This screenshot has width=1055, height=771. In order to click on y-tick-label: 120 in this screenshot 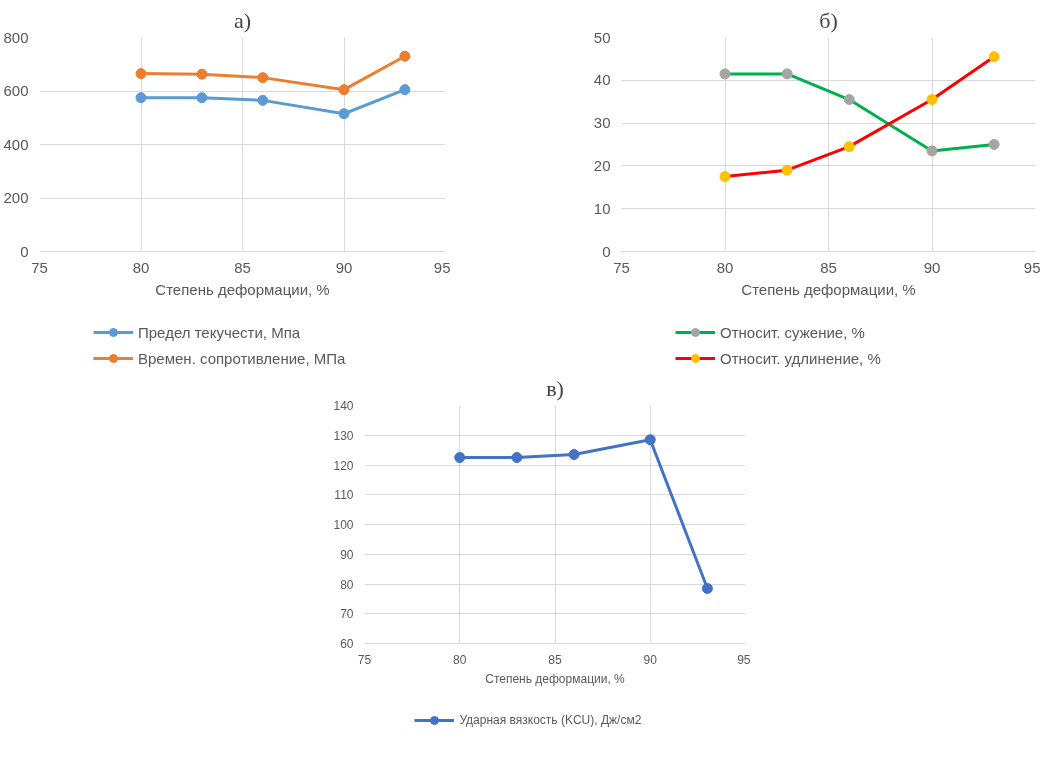, I will do `click(343, 465)`.